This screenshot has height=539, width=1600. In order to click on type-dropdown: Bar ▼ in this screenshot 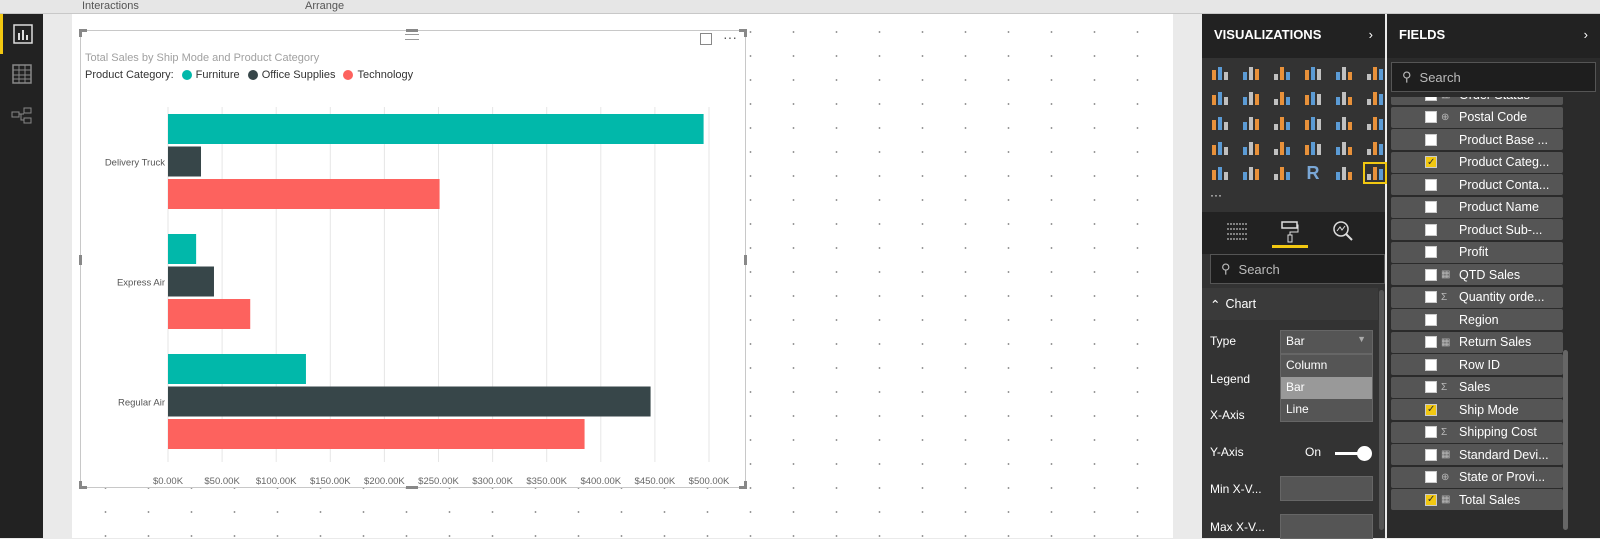, I will do `click(1326, 342)`.